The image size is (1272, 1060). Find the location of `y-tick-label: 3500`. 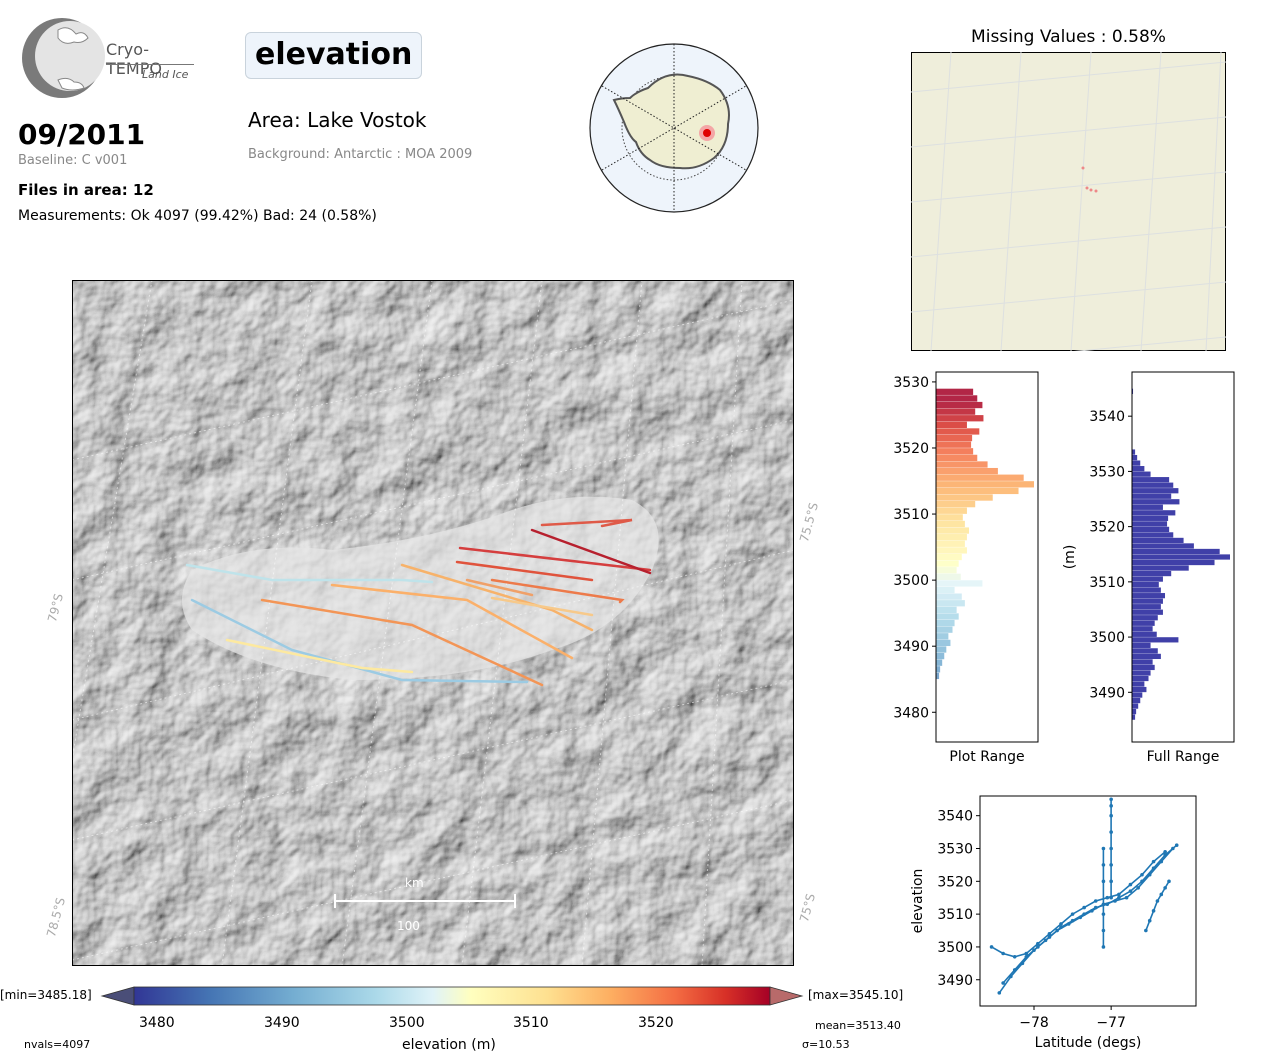

y-tick-label: 3500 is located at coordinates (1107, 638).